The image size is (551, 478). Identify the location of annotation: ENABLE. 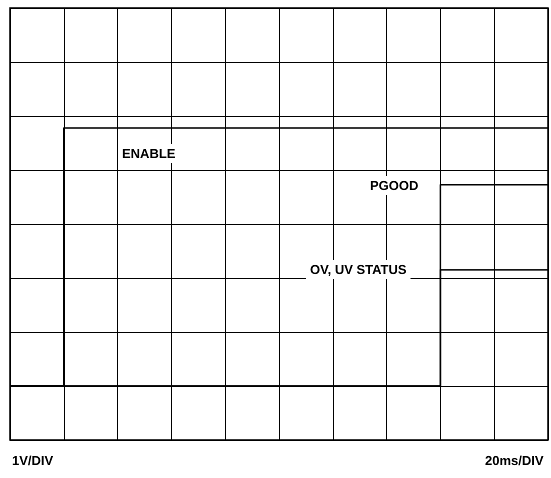
(149, 153).